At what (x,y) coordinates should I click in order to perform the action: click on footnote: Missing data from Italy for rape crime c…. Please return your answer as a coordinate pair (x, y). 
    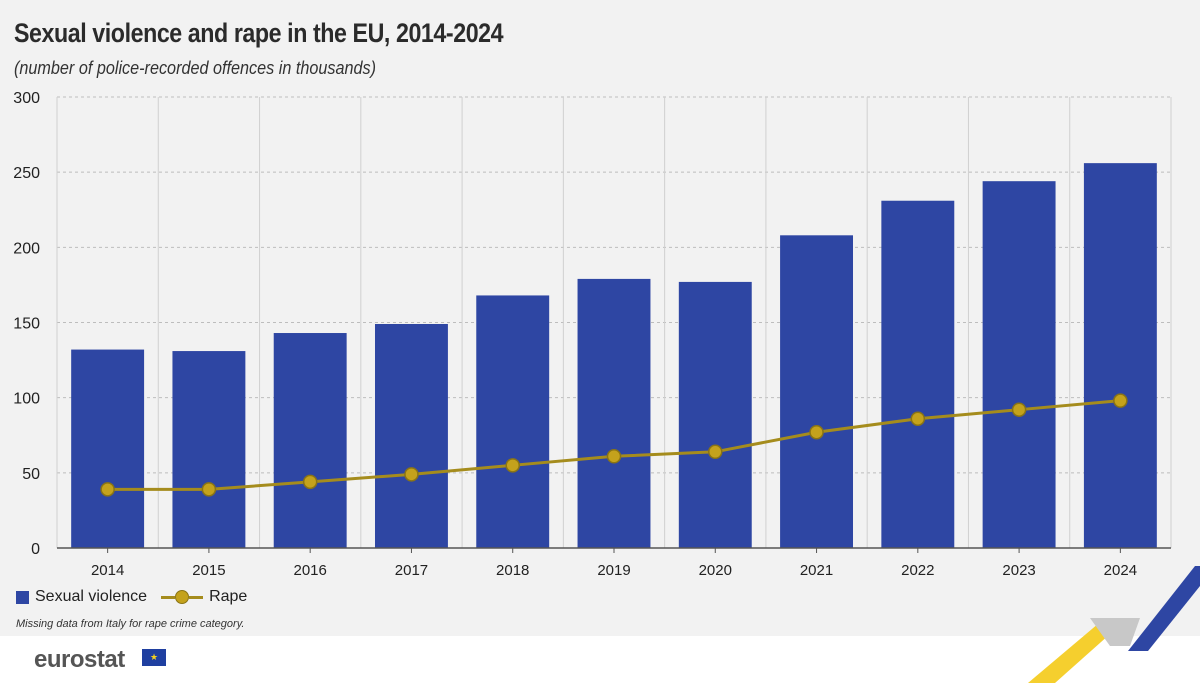
    Looking at the image, I should click on (130, 624).